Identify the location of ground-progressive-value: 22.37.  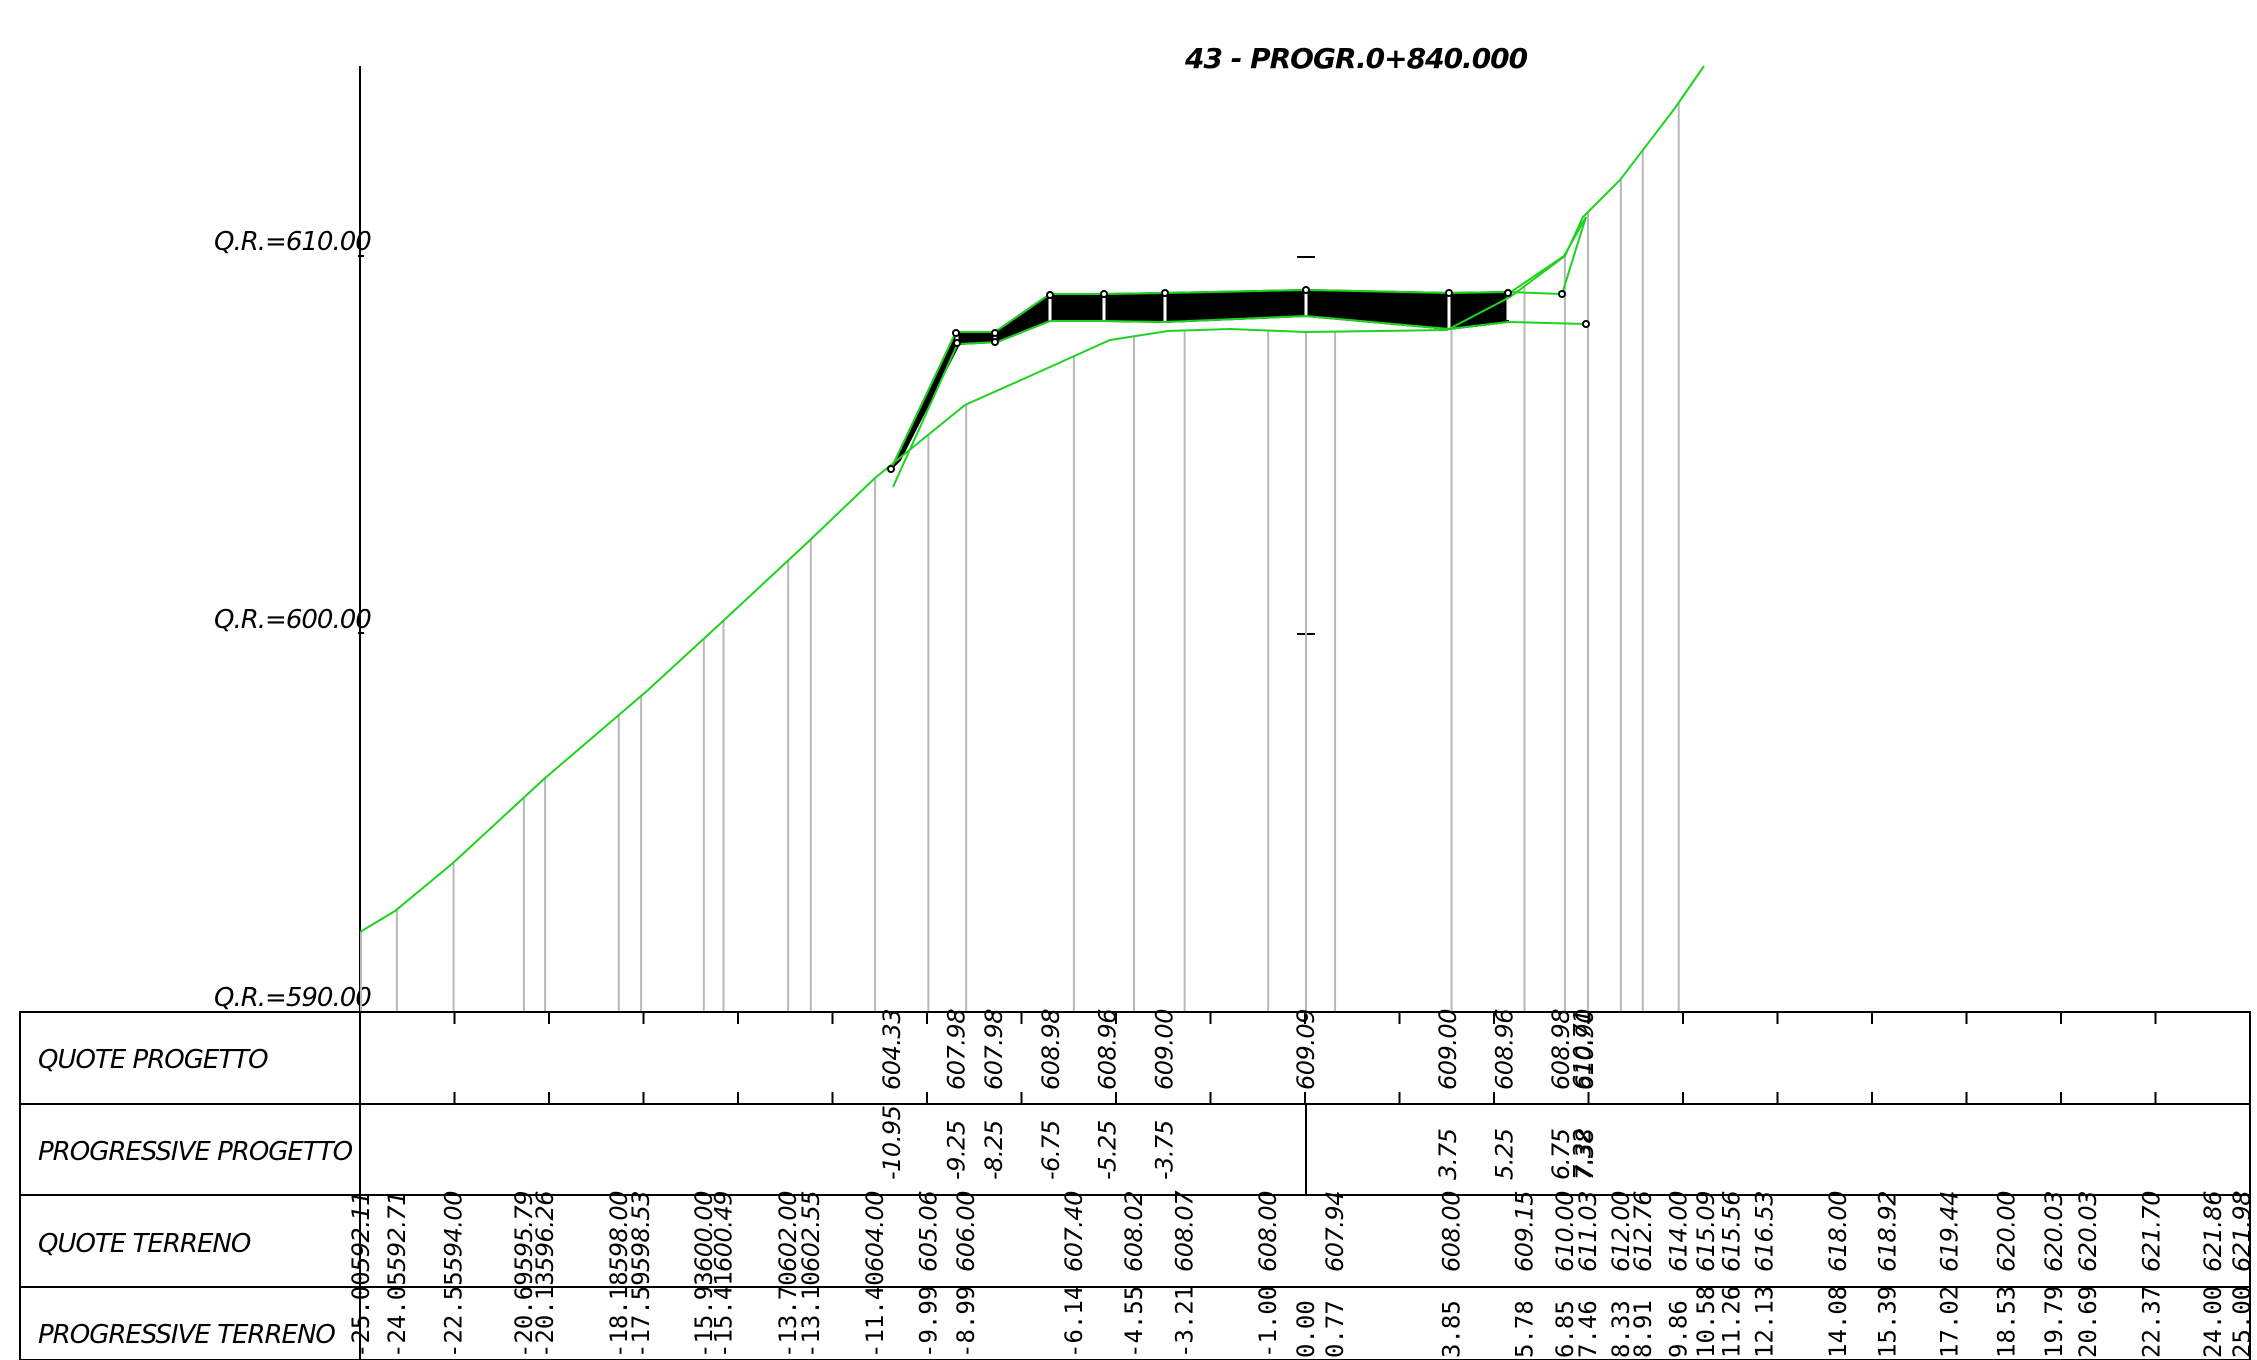
(2152, 1322).